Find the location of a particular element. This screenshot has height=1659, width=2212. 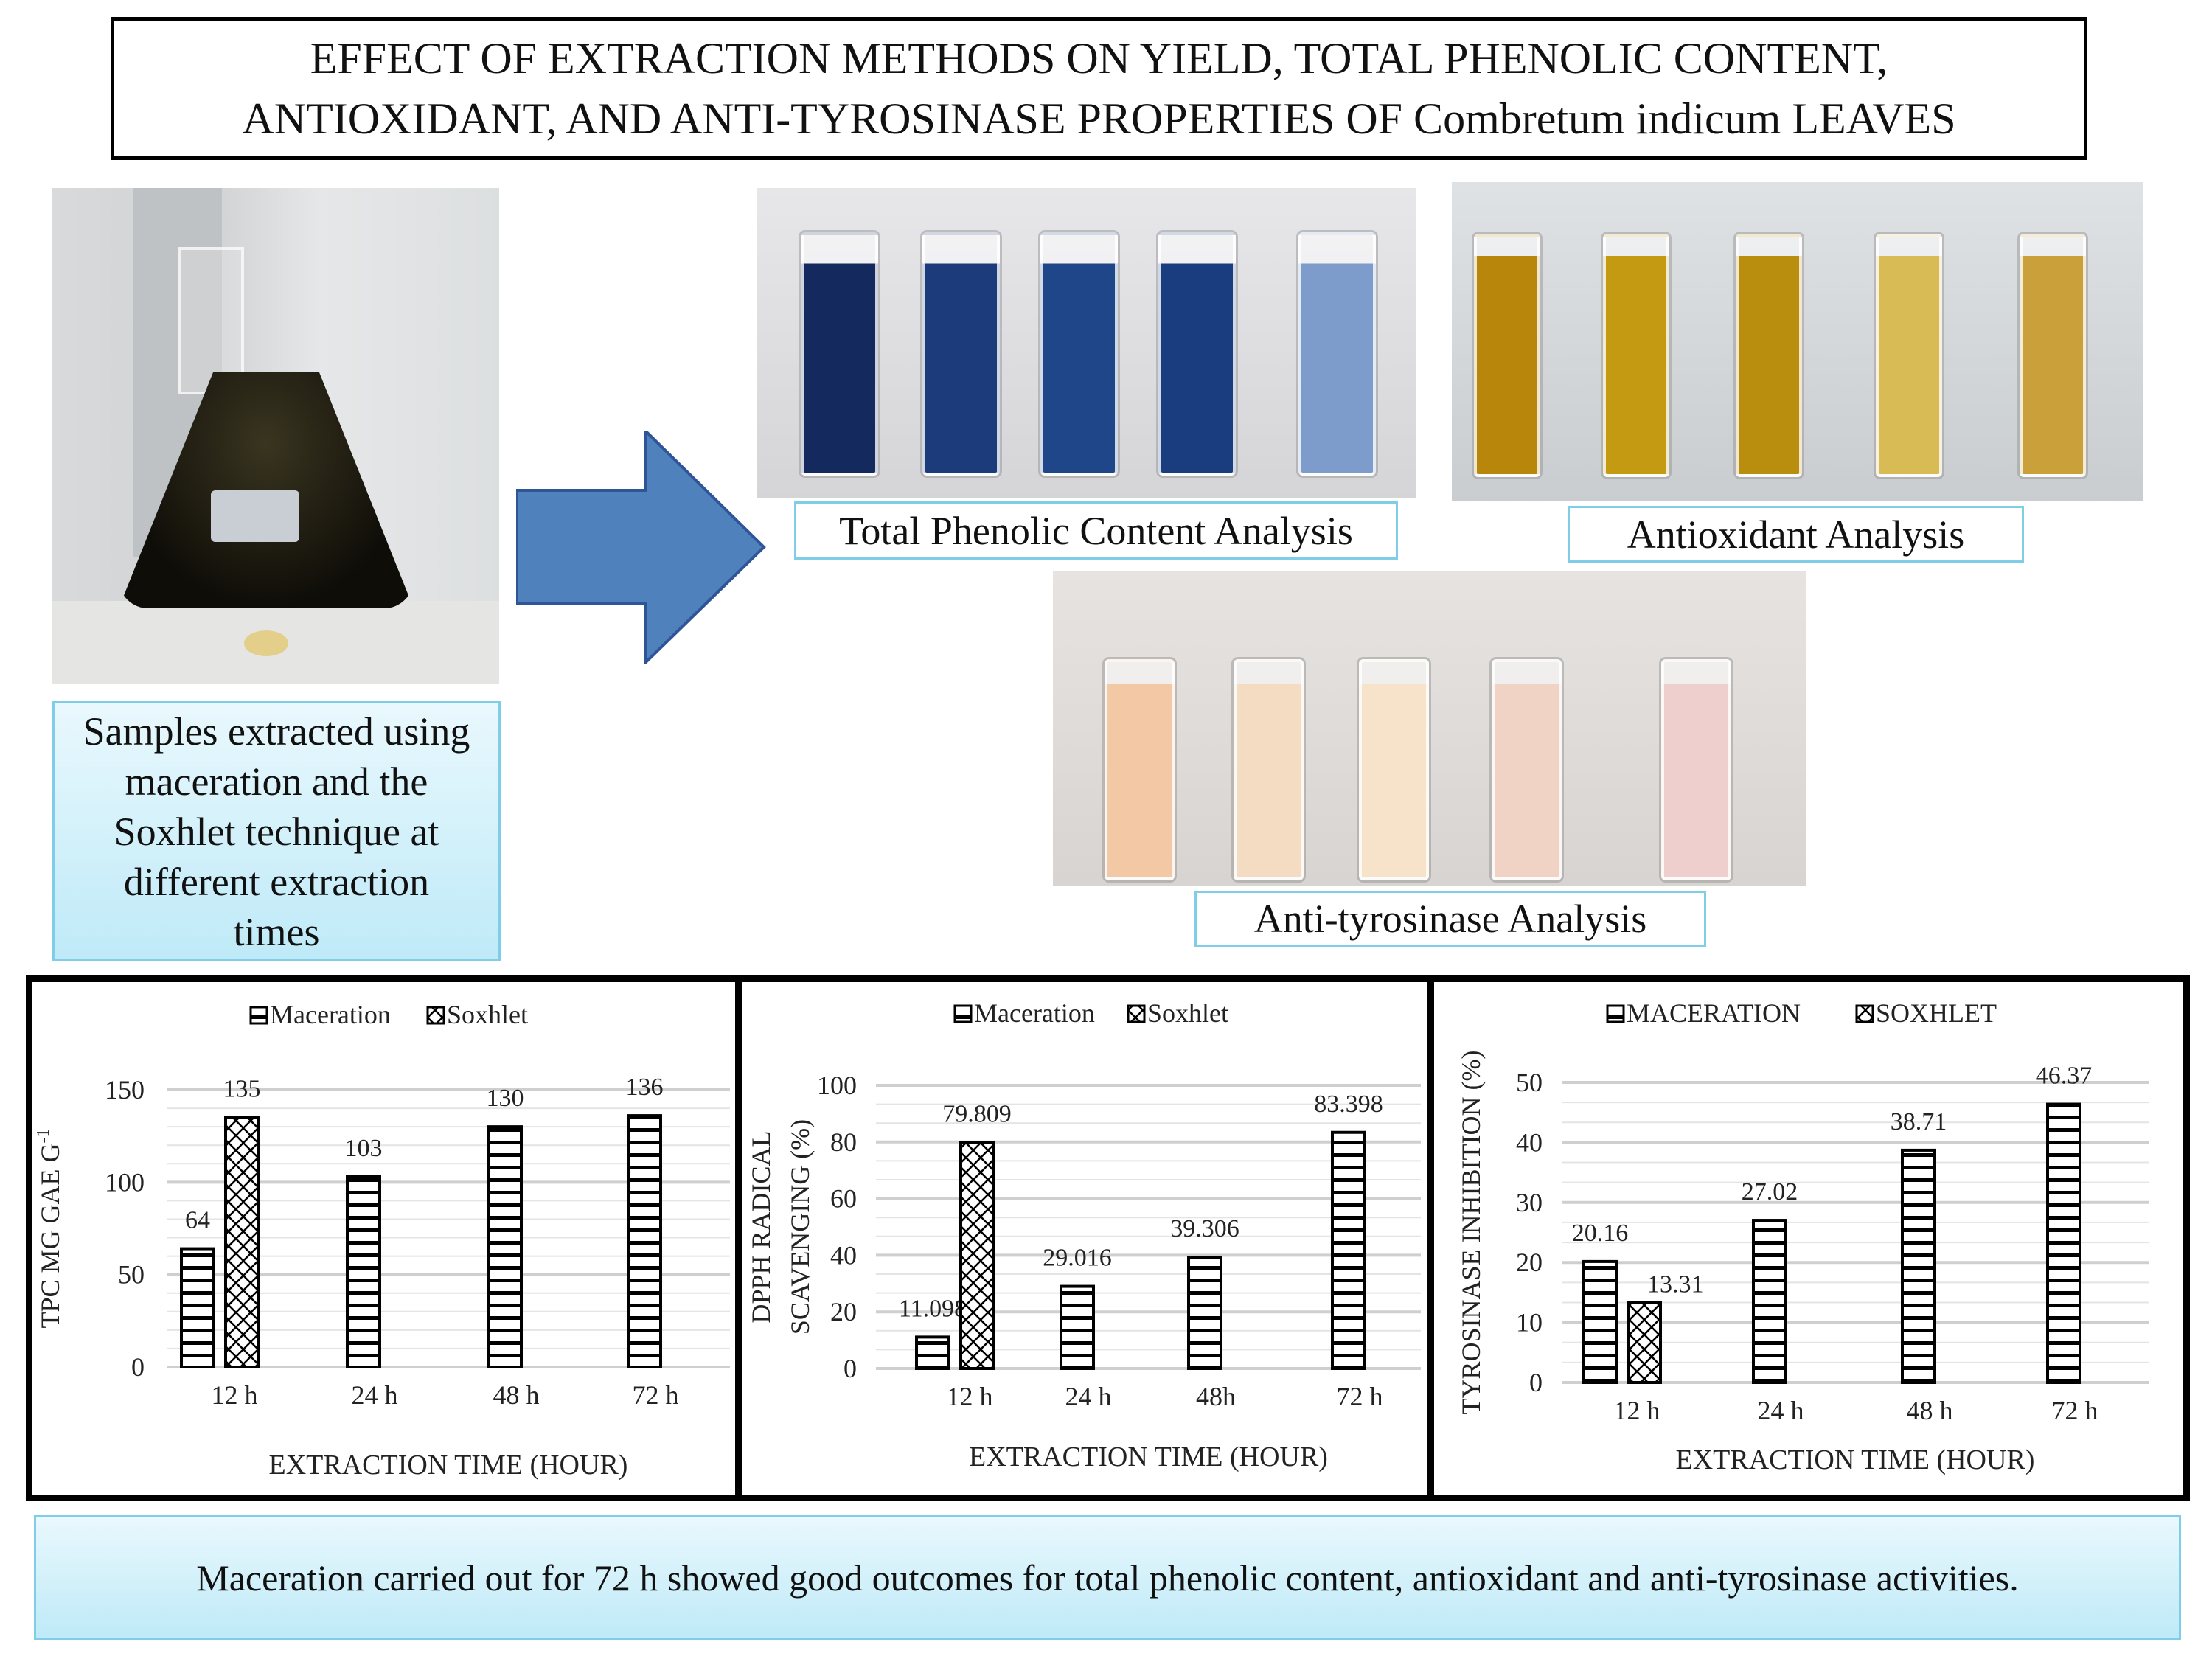

y-tick-label: 60 is located at coordinates (843, 1199).